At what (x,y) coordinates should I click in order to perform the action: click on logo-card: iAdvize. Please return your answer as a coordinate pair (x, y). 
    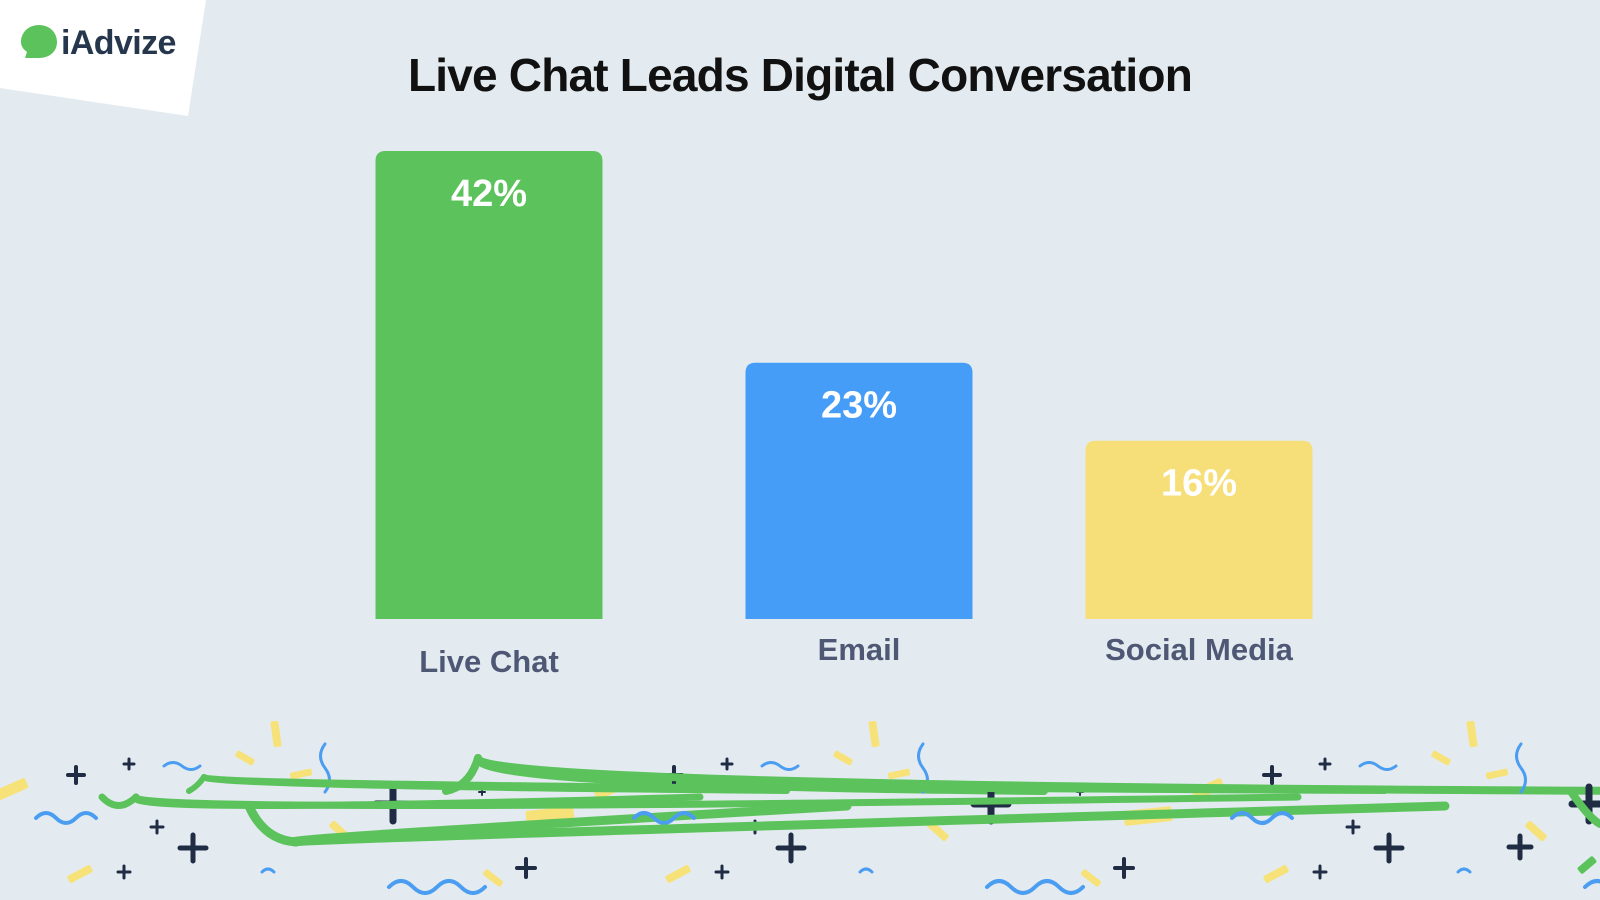
    Looking at the image, I should click on (105, 60).